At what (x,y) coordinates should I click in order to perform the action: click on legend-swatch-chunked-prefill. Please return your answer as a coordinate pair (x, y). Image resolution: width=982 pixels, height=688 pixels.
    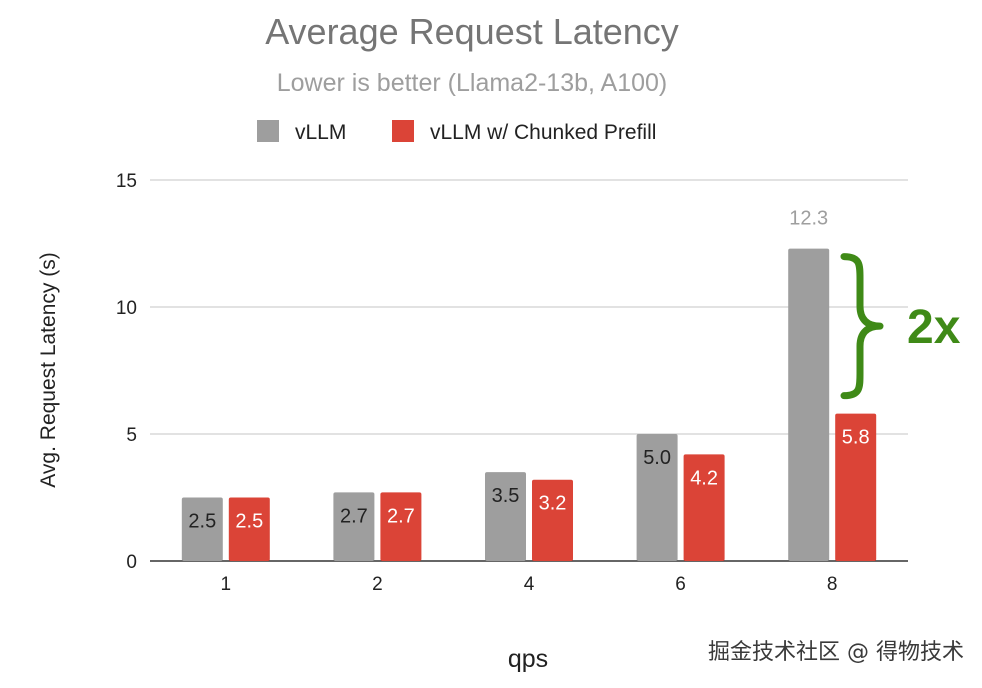
    Looking at the image, I should click on (403, 131).